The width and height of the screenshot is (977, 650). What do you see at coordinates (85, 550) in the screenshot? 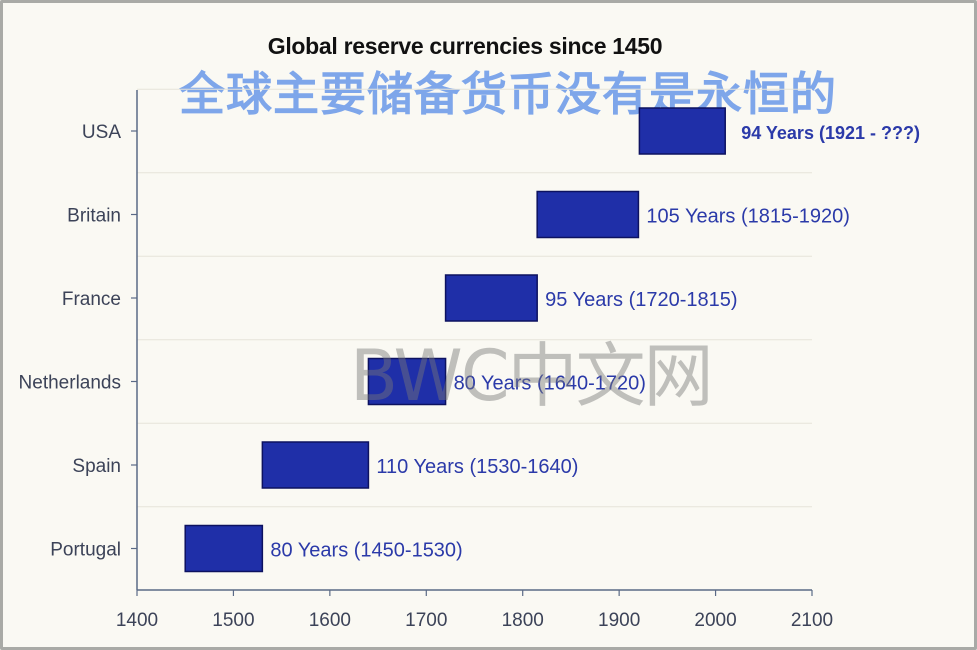
I see `category-label: Portugal` at bounding box center [85, 550].